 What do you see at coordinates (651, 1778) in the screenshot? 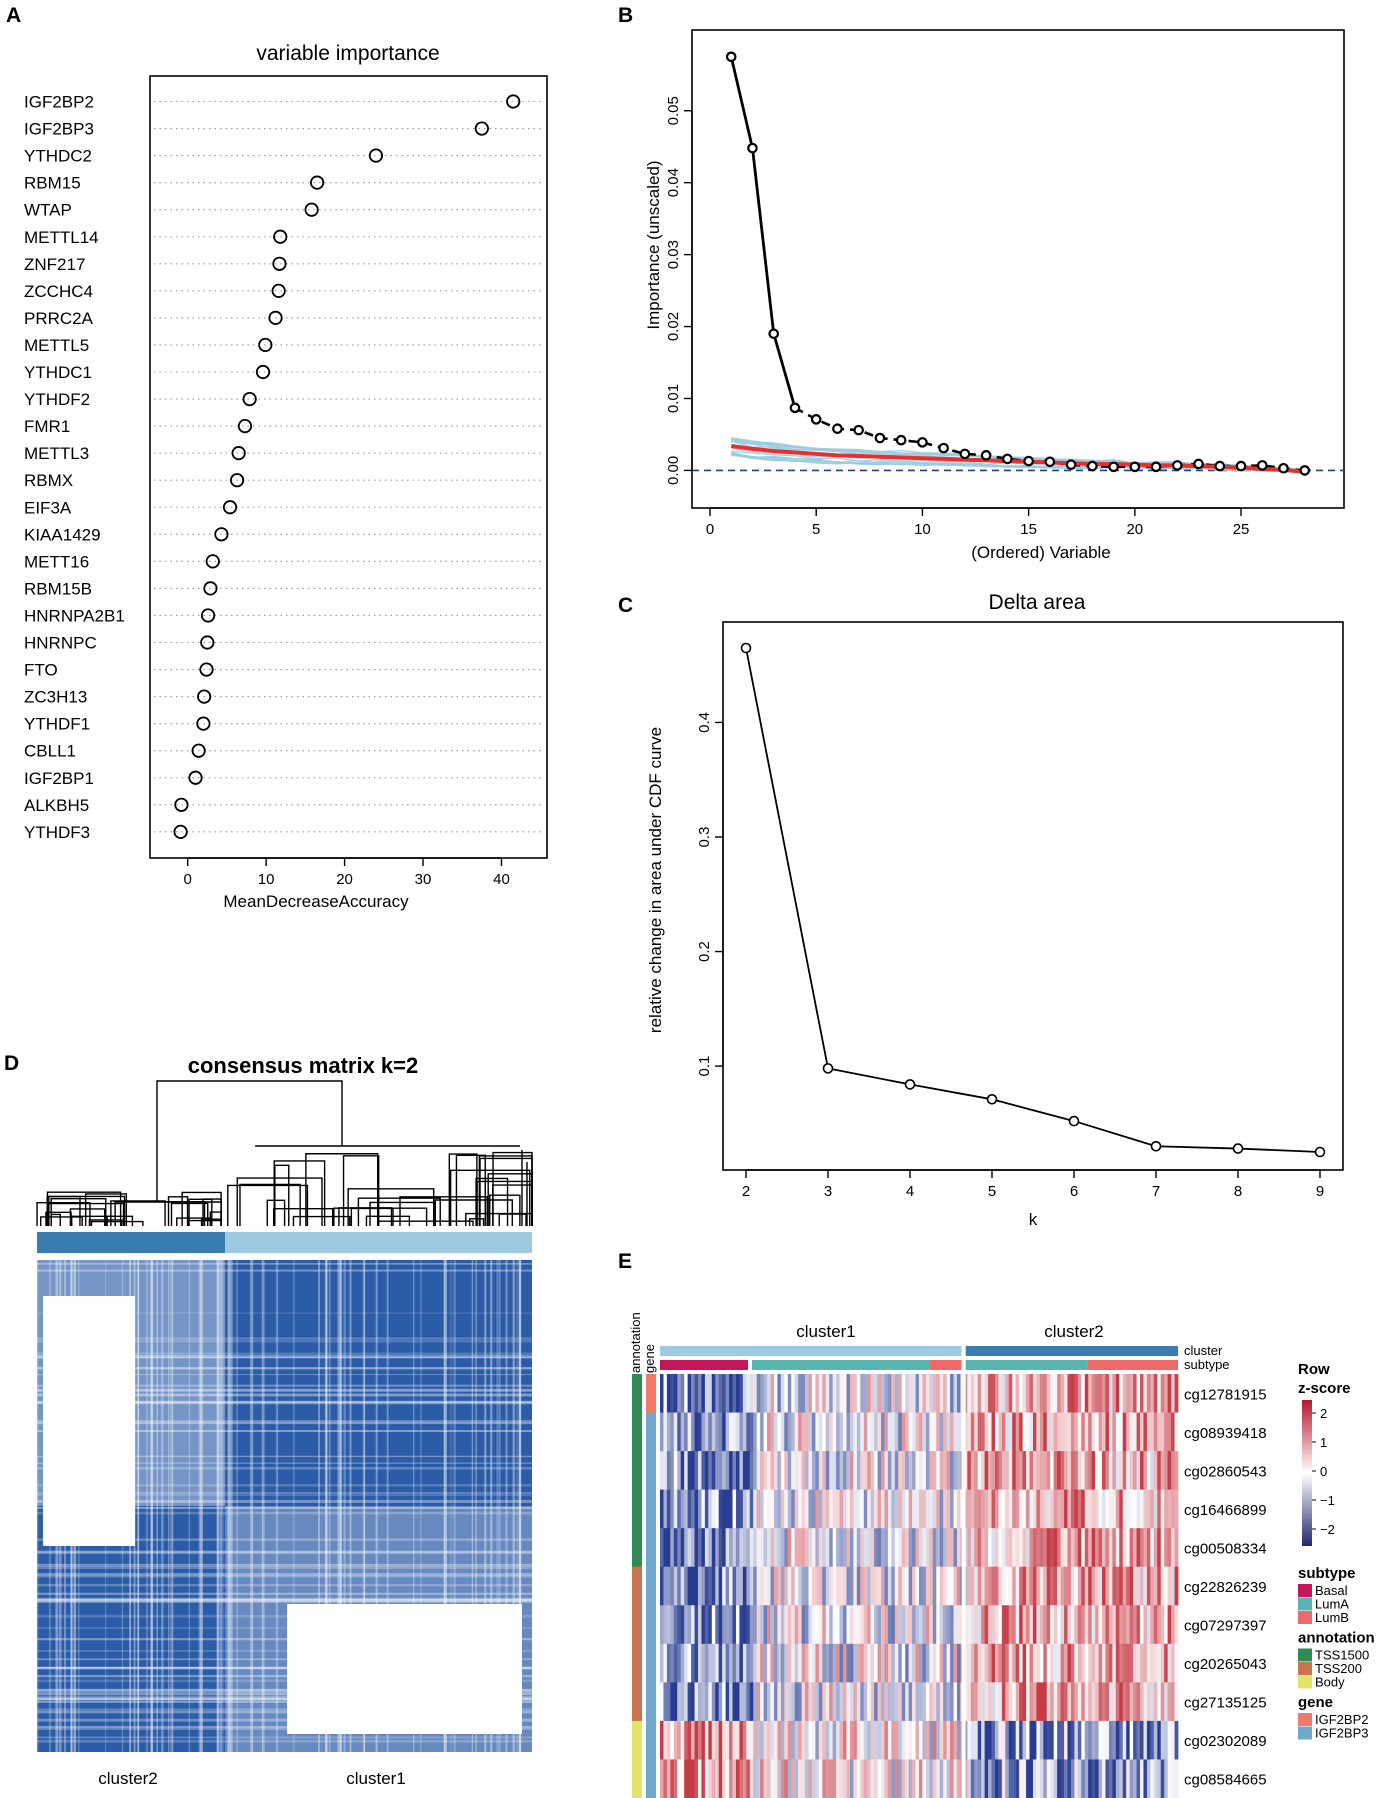
I see `gene-track-cg08584665` at bounding box center [651, 1778].